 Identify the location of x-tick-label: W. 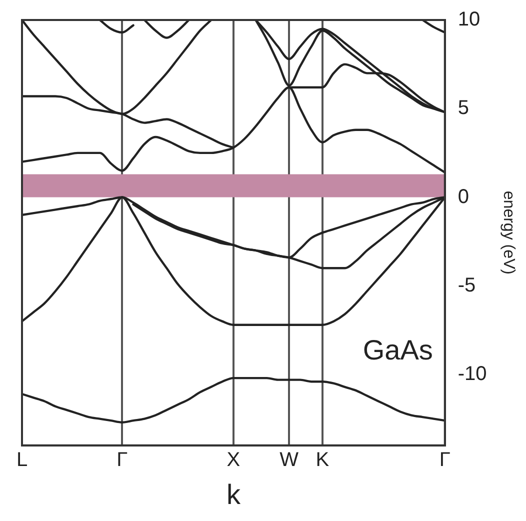
(289, 459).